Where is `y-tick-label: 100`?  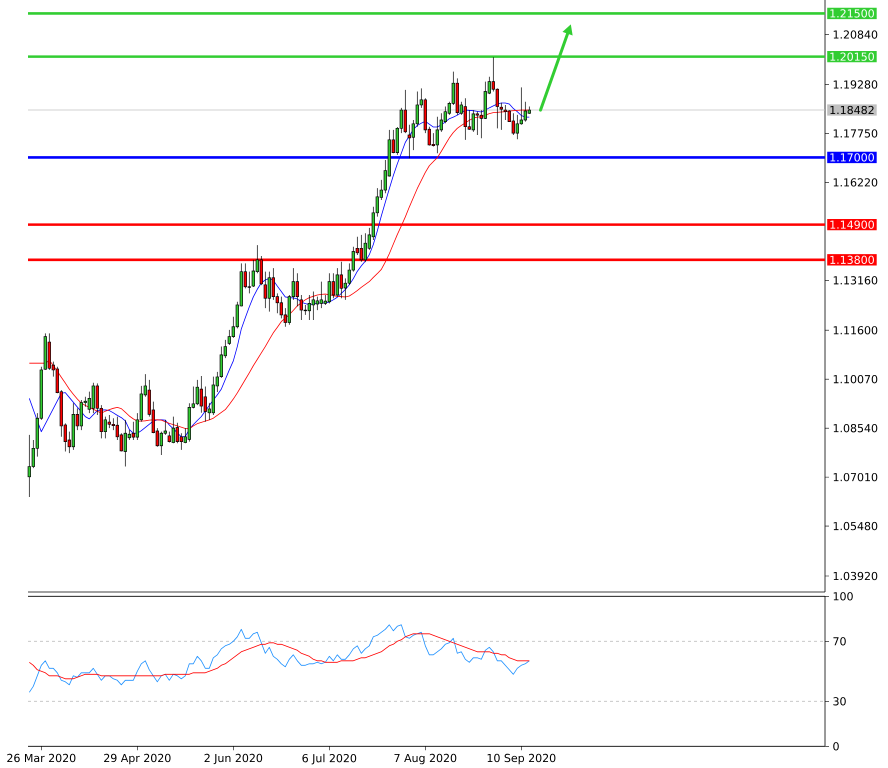
y-tick-label: 100 is located at coordinates (843, 596).